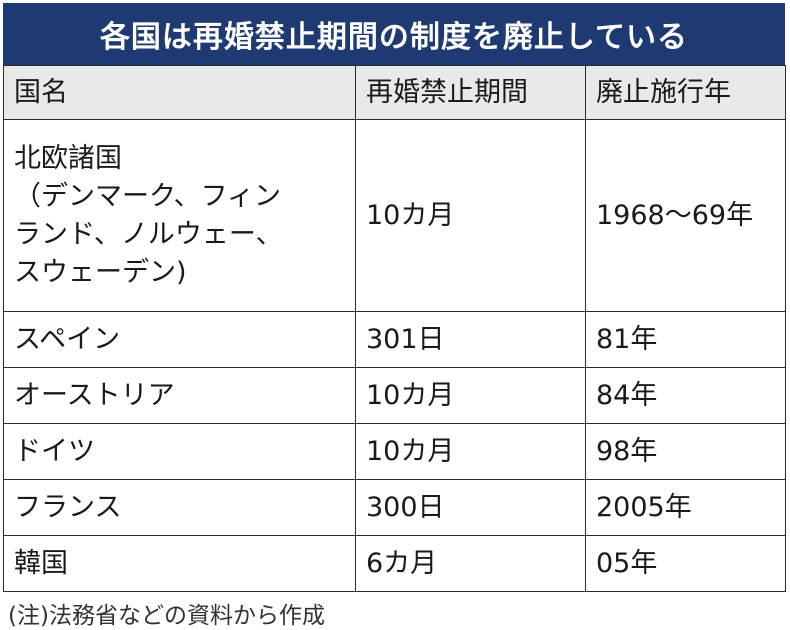  Describe the element at coordinates (179, 395) in the screenshot. I see `country-cell: オーストリア` at that location.